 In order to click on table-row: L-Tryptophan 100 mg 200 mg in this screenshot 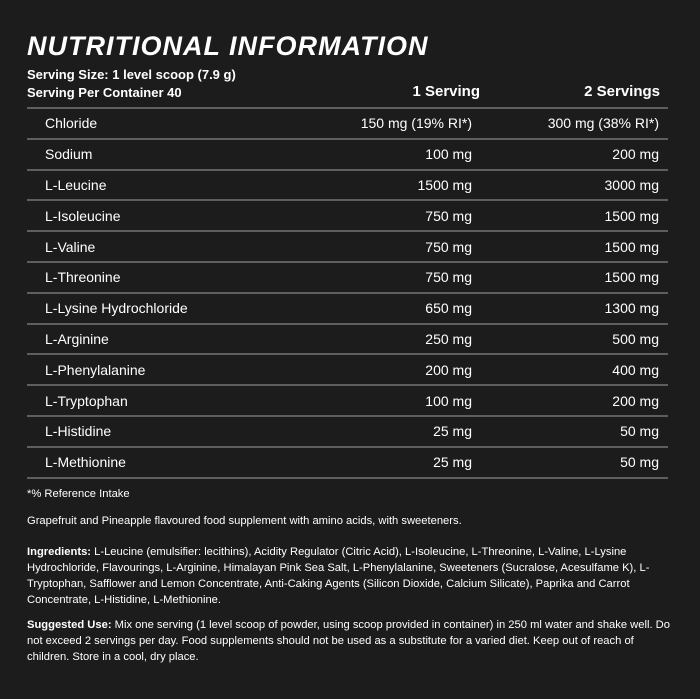, I will do `click(347, 400)`.